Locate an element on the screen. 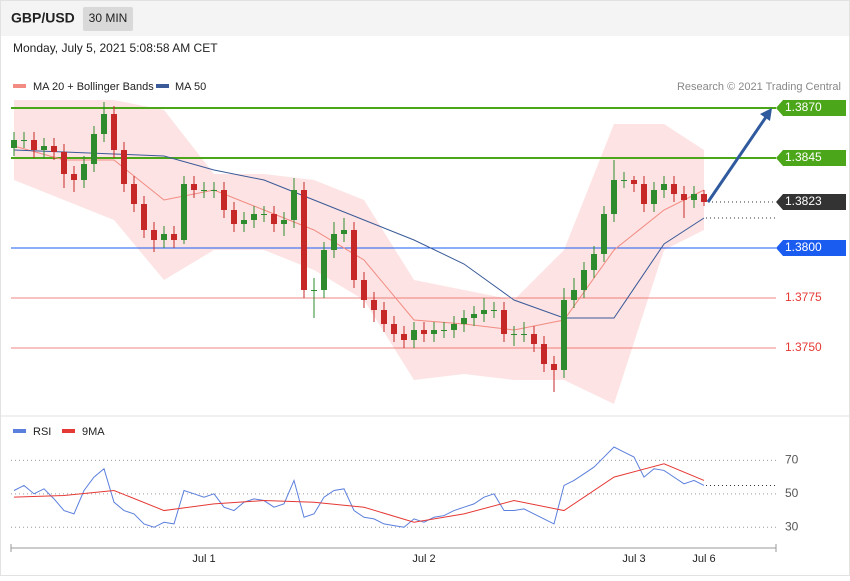 This screenshot has height=581, width=850. forecast-arrow is located at coordinates (737, 159).